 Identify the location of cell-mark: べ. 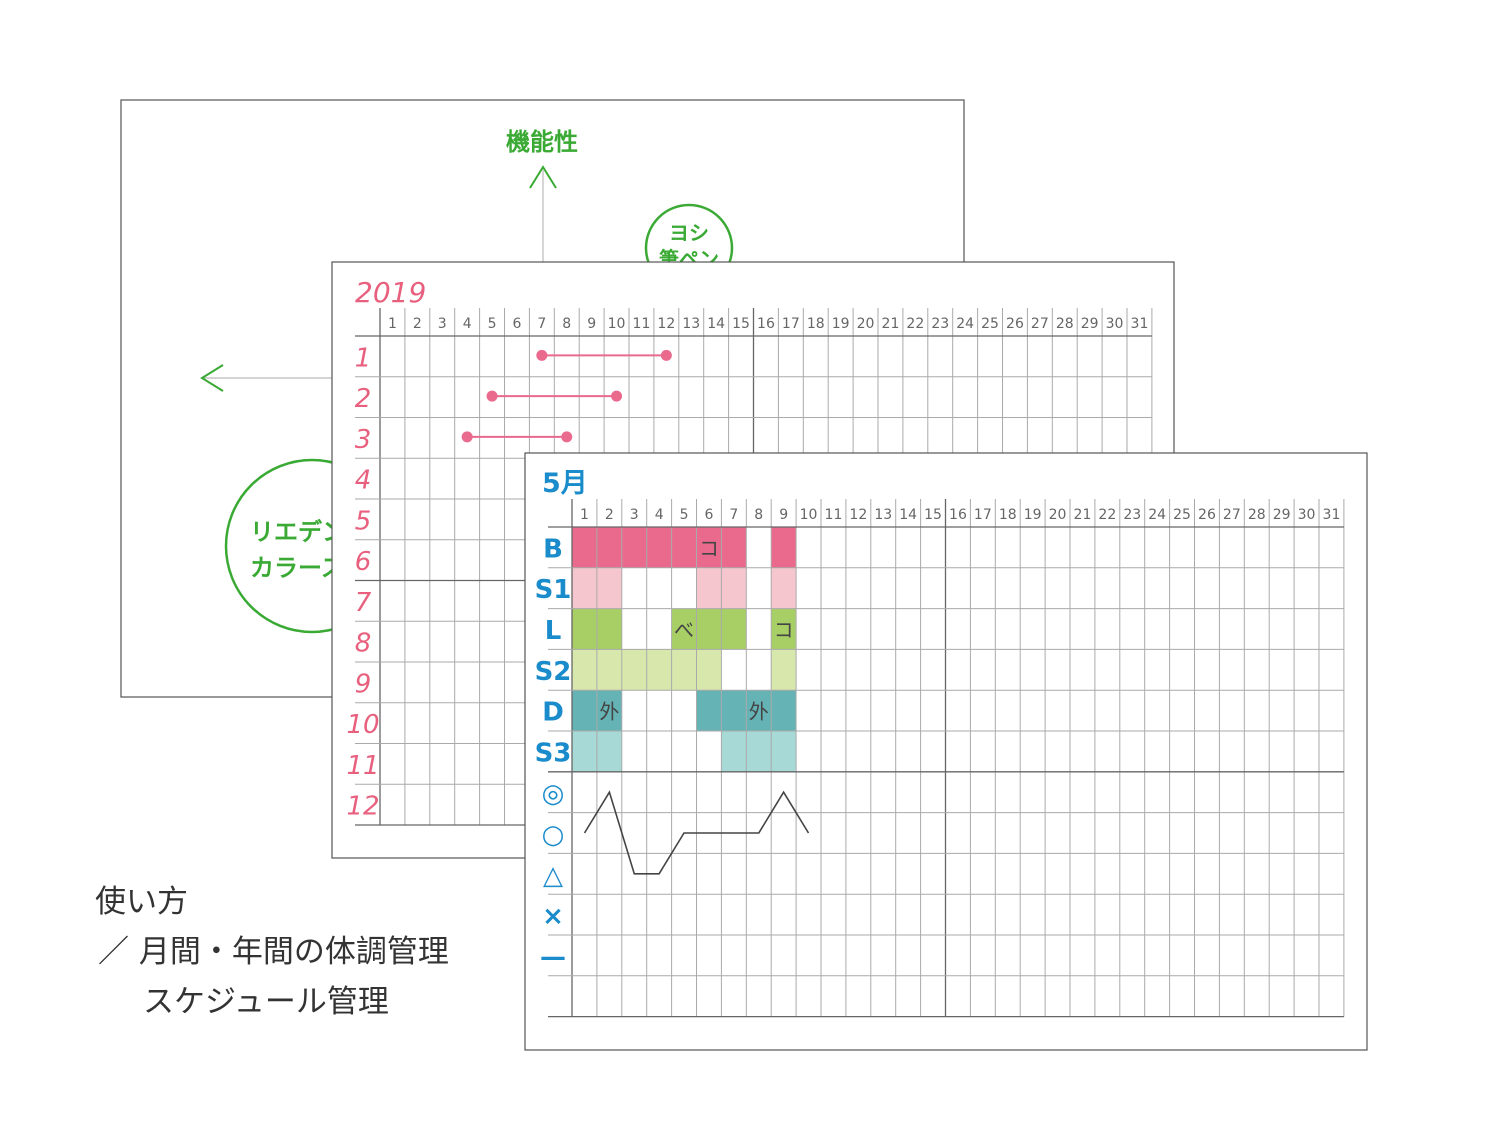
(684, 630).